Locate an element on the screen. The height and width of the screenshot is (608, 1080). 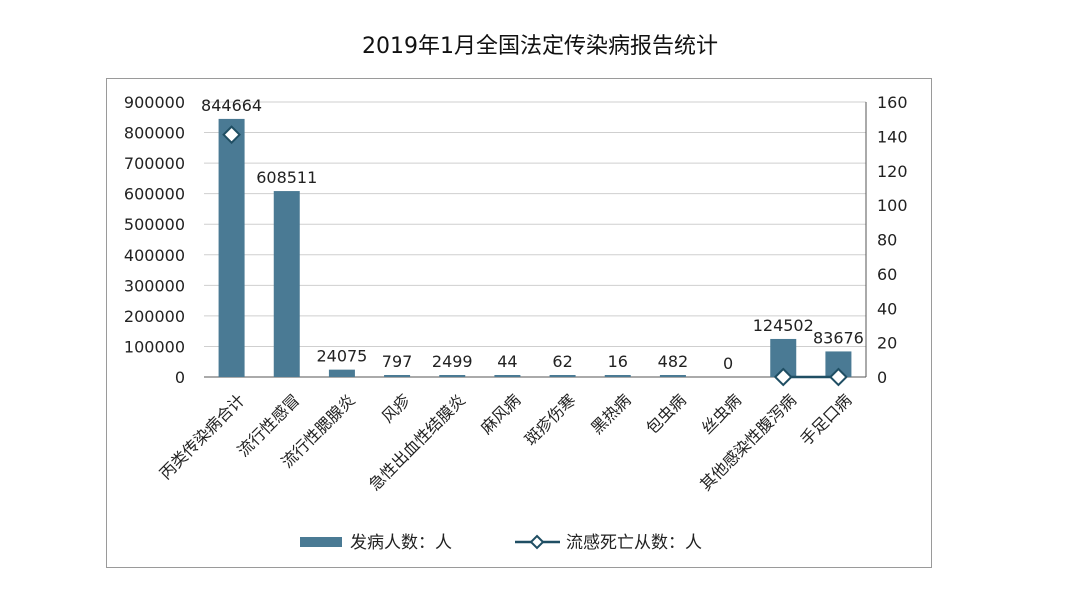
y-left-tick-label: 500000 is located at coordinates (154, 224).